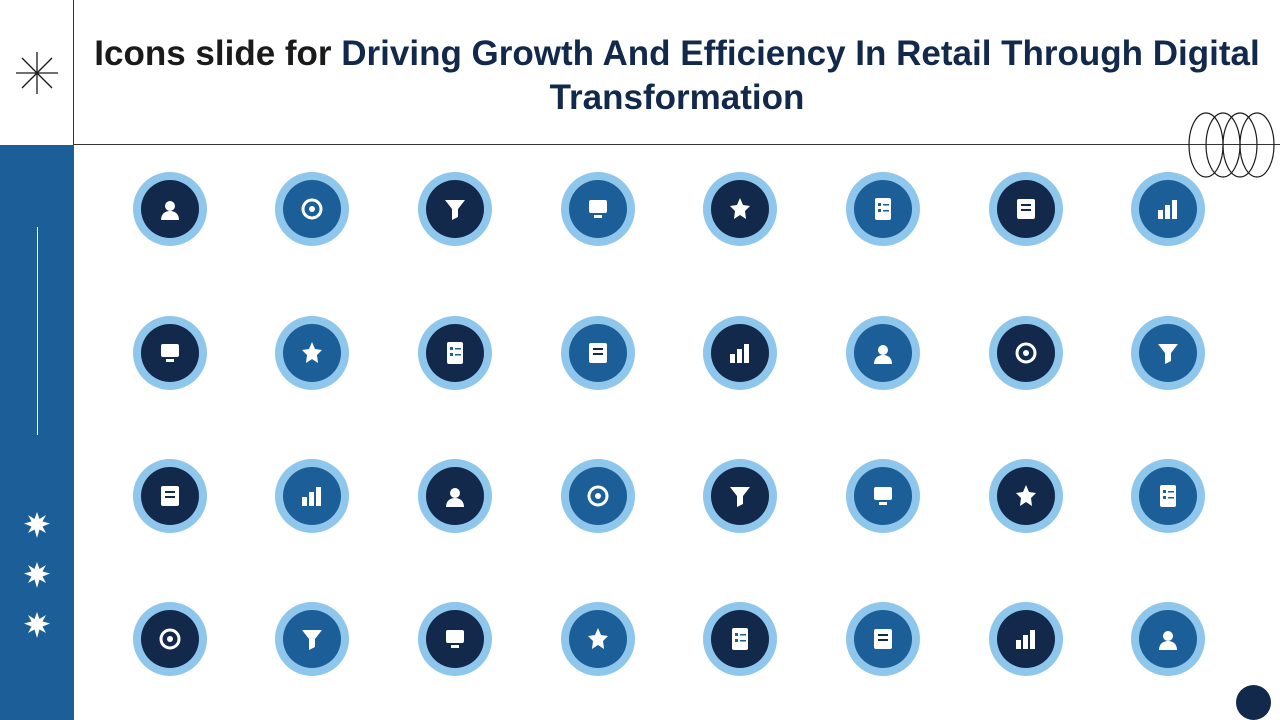 This screenshot has height=720, width=1280. I want to click on filter-check-icon, so click(1026, 209).